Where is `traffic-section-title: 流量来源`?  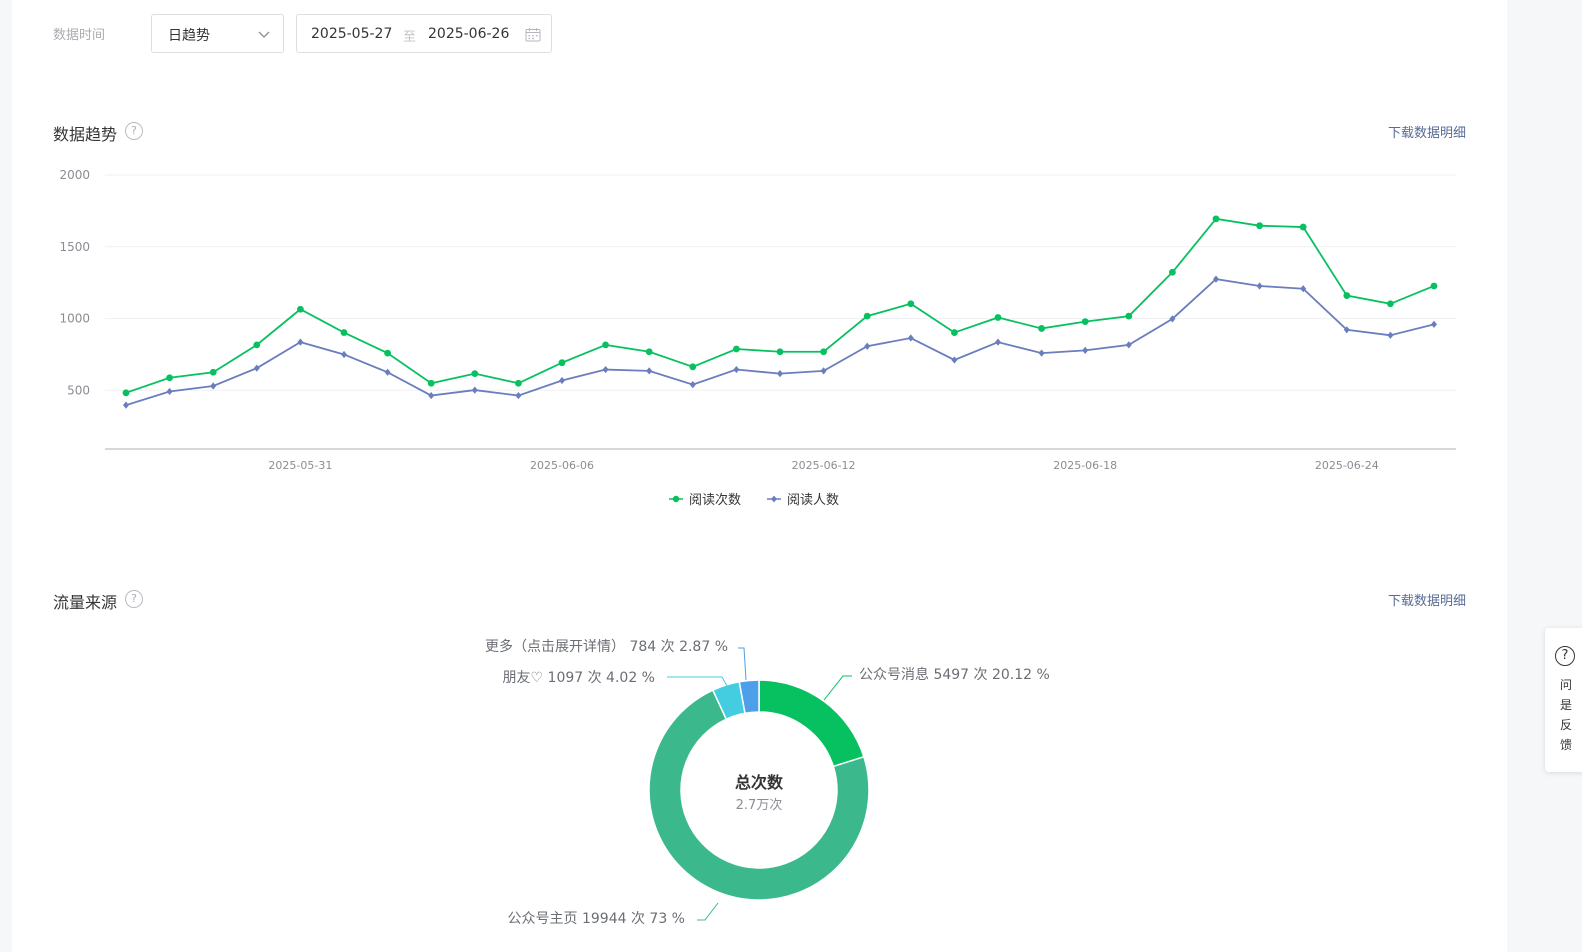 traffic-section-title: 流量来源 is located at coordinates (85, 602).